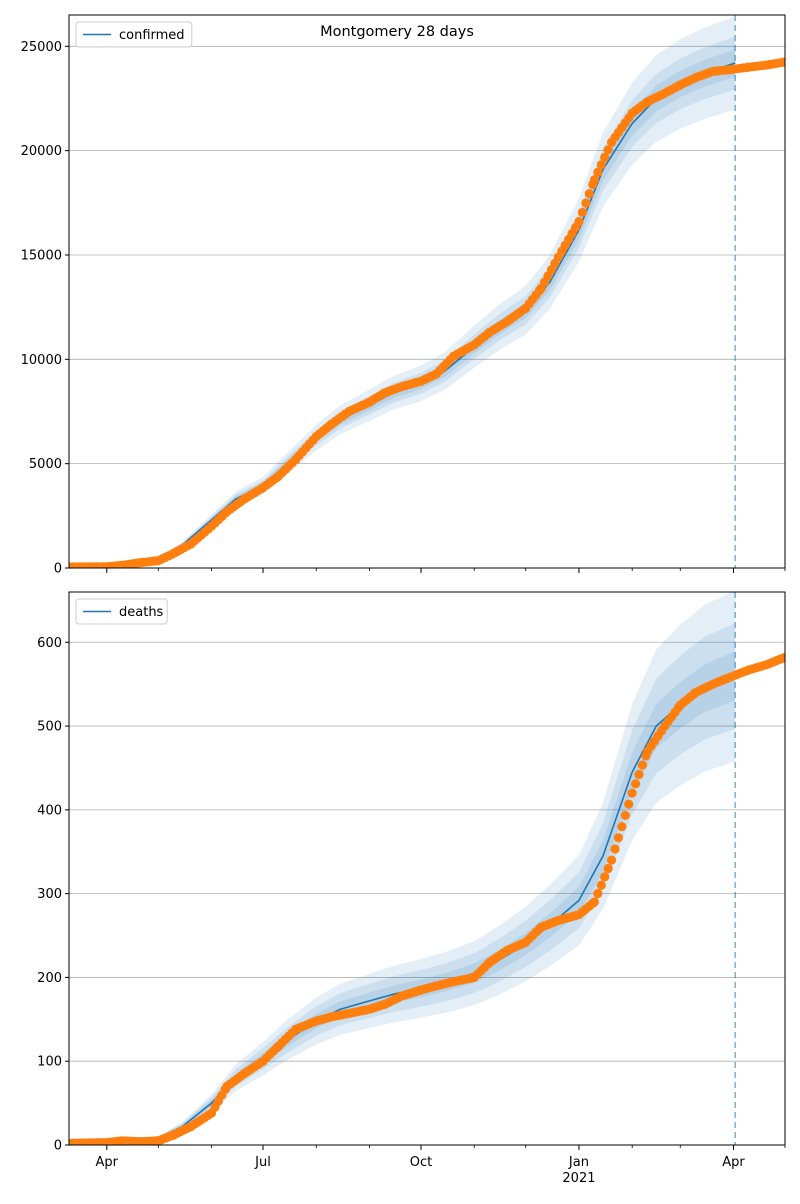 This screenshot has width=800, height=1204. Describe the element at coordinates (578, 1162) in the screenshot. I see `x-tick-label: Jan` at that location.